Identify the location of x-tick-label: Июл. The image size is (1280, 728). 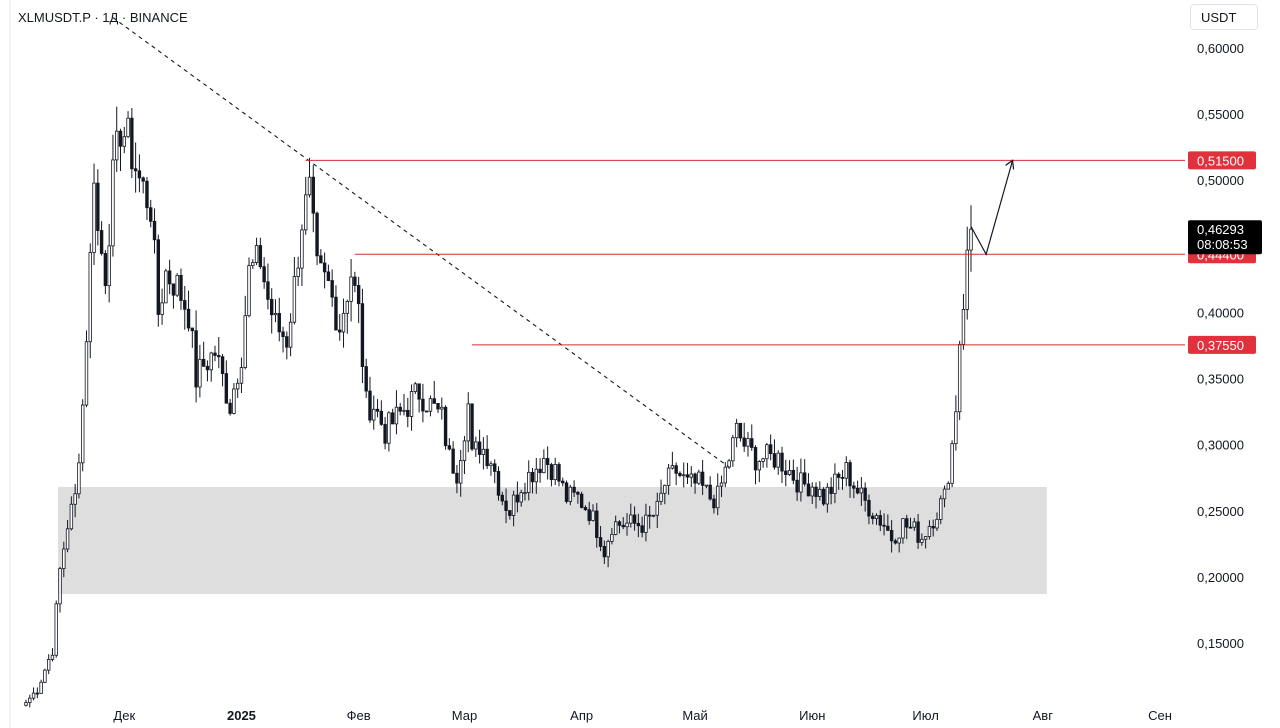
(925, 715).